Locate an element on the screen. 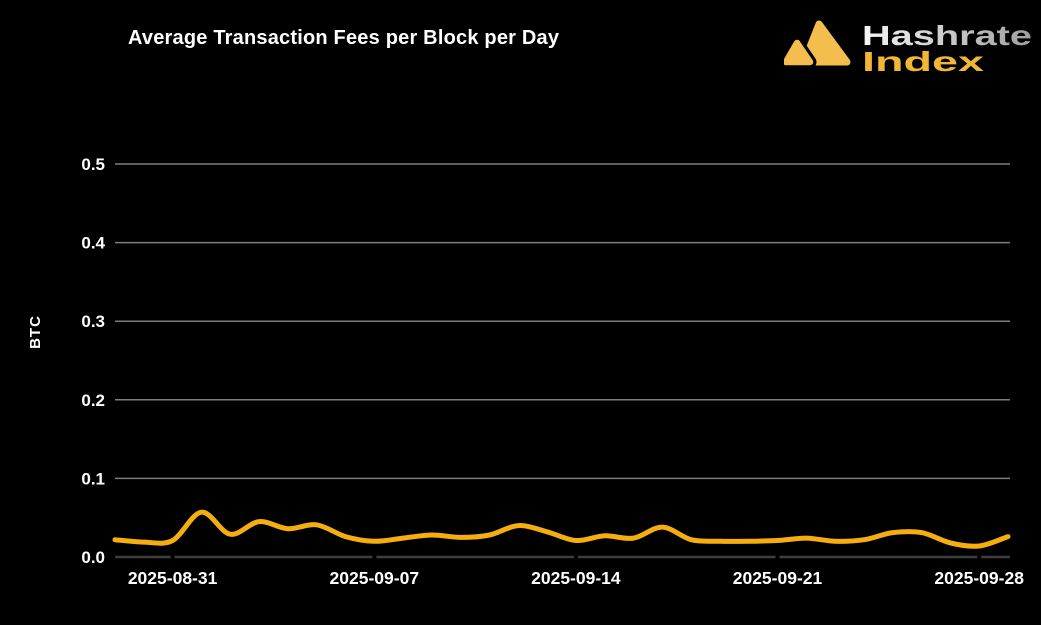 This screenshot has width=1041, height=625. logo-text-hashrate: Hashrate is located at coordinates (947, 35).